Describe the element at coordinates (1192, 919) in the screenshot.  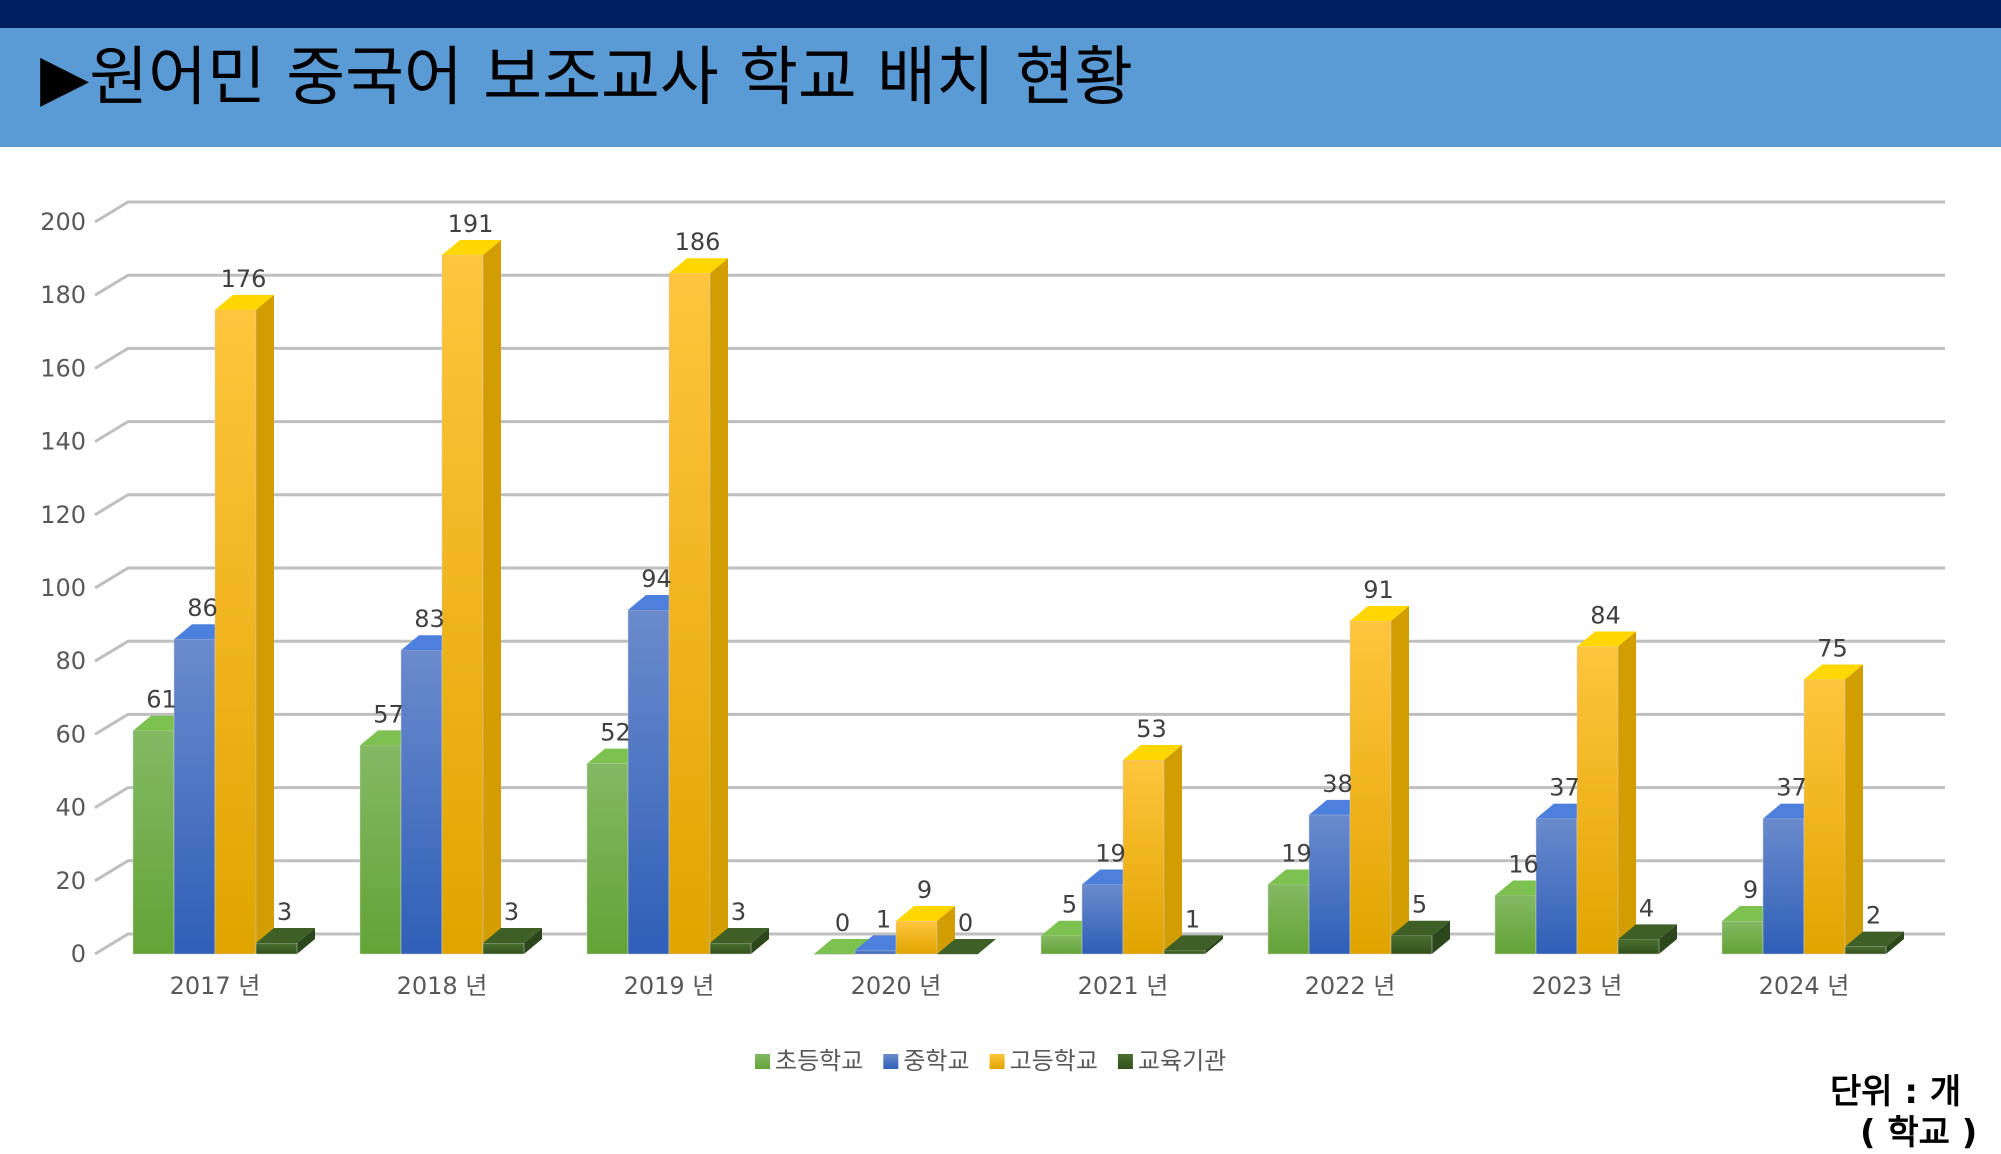
I see `data-label: 1` at that location.